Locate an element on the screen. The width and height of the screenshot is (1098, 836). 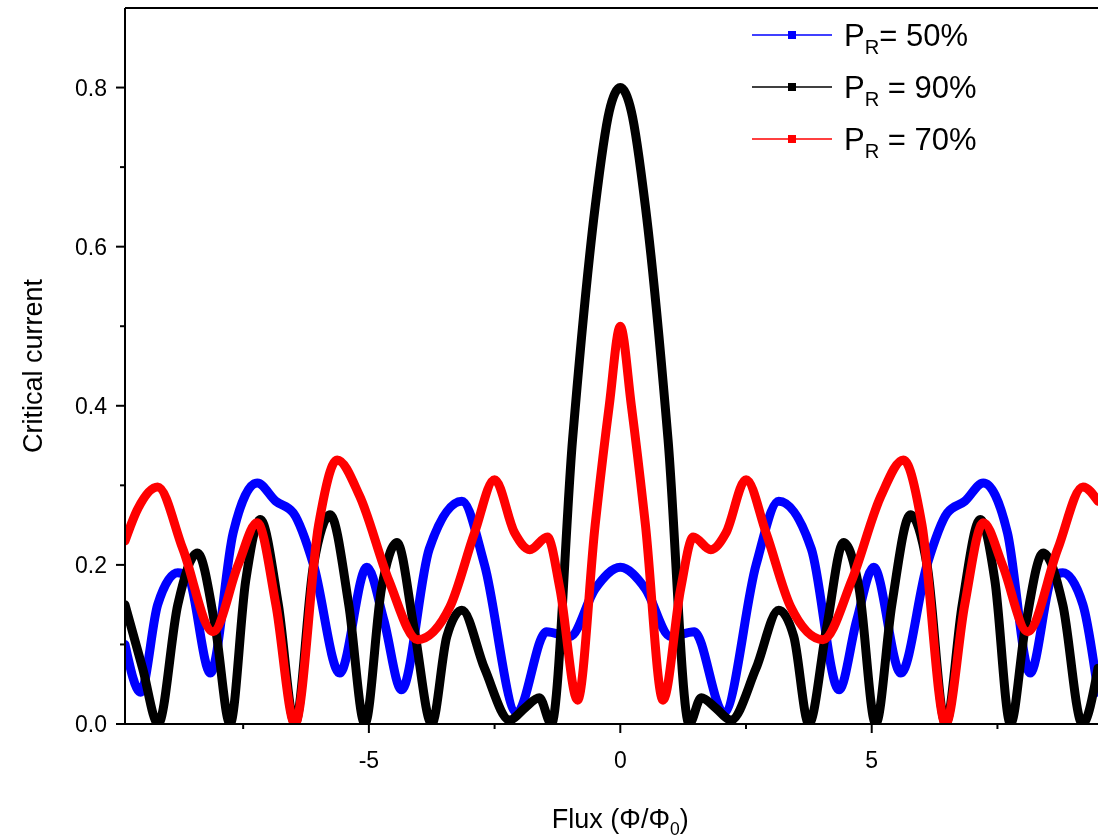
x-tick-label: -5 is located at coordinates (369, 760).